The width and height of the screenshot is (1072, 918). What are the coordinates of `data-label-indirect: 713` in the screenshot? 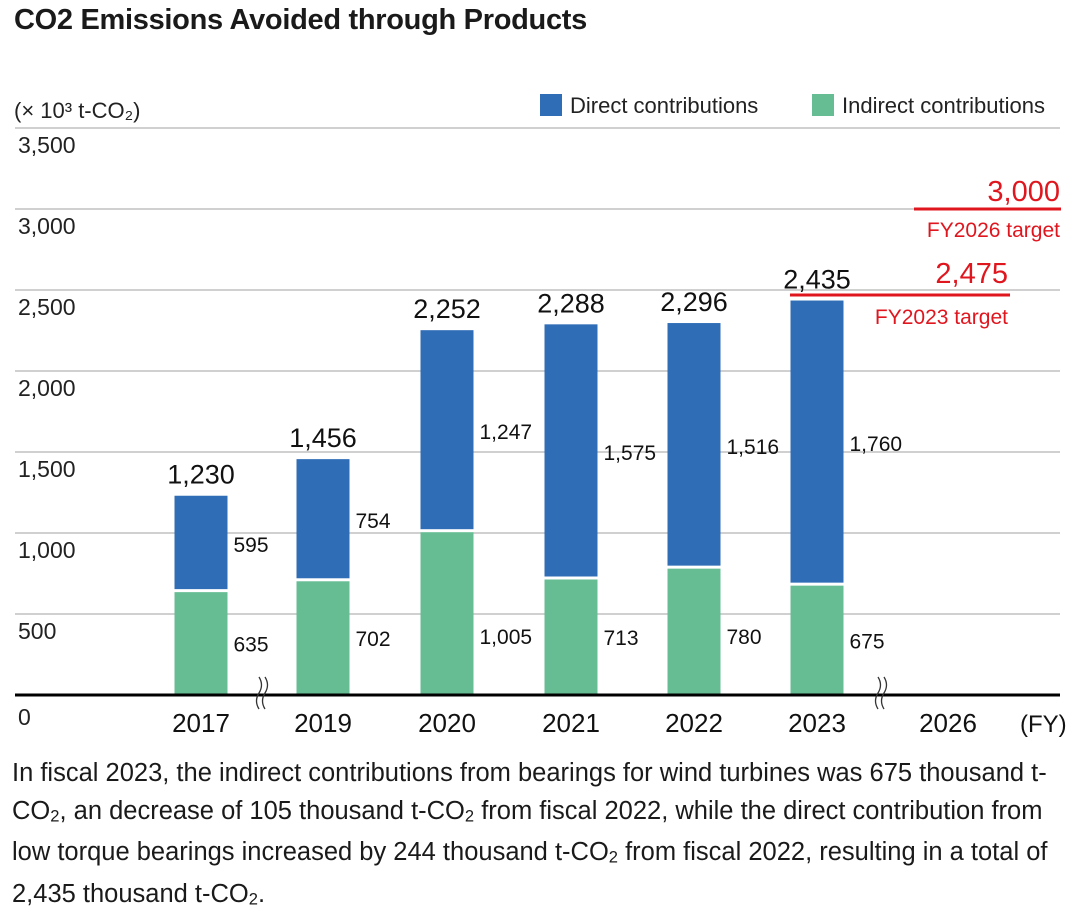 It's located at (621, 638).